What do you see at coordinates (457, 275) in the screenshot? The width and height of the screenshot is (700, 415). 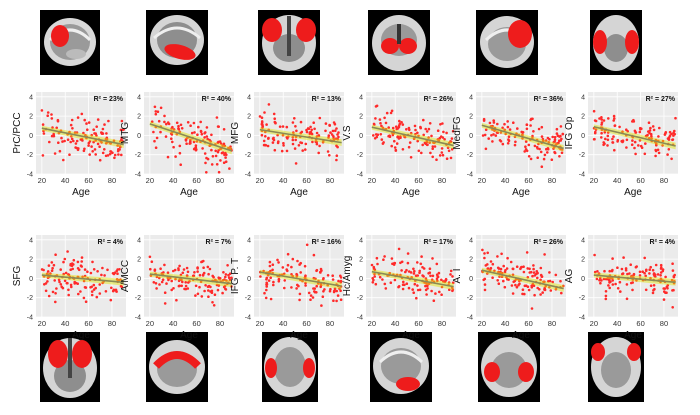 I see `y-axis-label: A. I` at bounding box center [457, 275].